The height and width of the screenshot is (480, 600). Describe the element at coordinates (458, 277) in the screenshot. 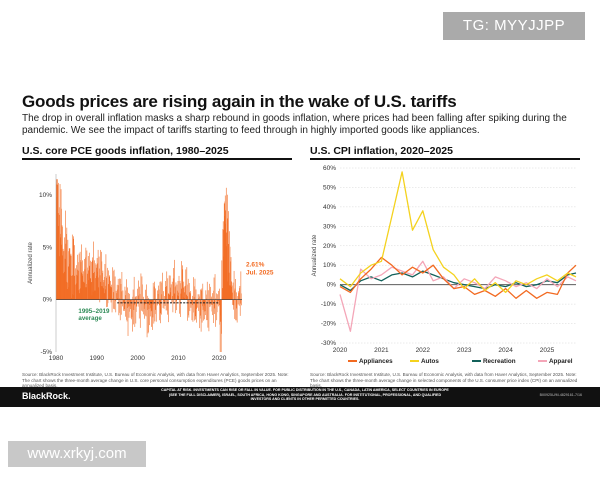

I see `cpi-series-appliances` at that location.